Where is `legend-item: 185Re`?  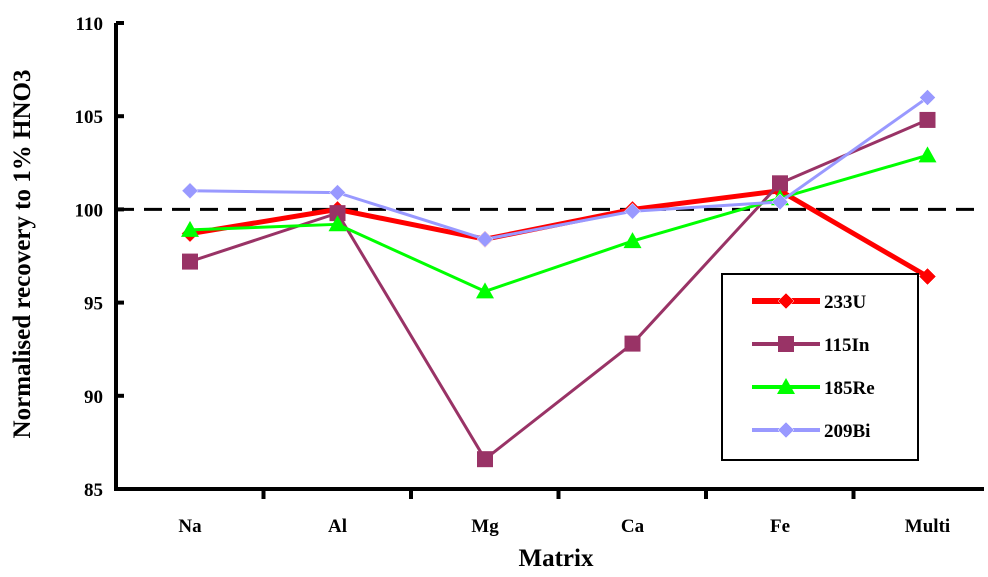
legend-item: 185Re is located at coordinates (813, 388).